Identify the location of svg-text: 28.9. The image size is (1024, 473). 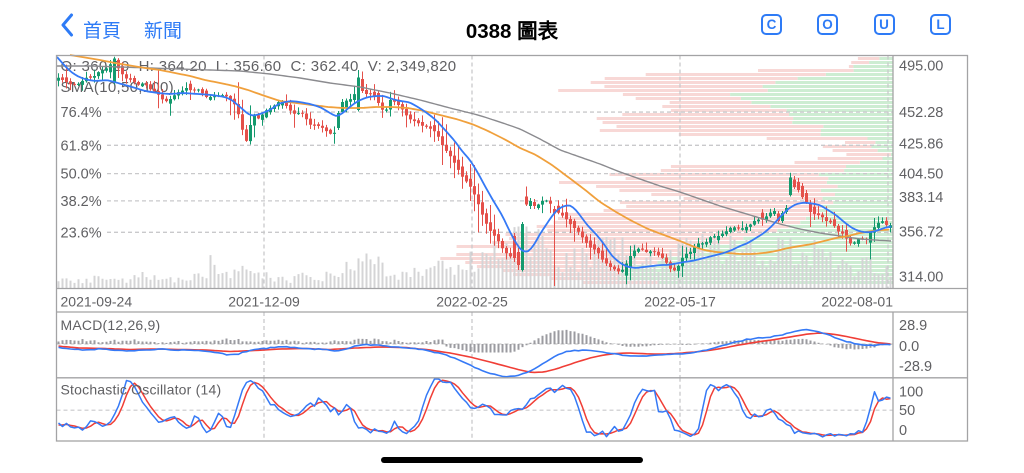
(913, 326).